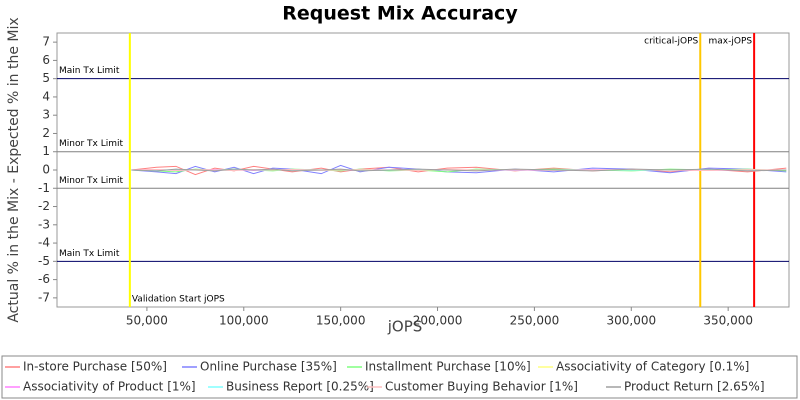 The height and width of the screenshot is (400, 800). What do you see at coordinates (178, 300) in the screenshot?
I see `marker-label: Validation Start jOPS` at bounding box center [178, 300].